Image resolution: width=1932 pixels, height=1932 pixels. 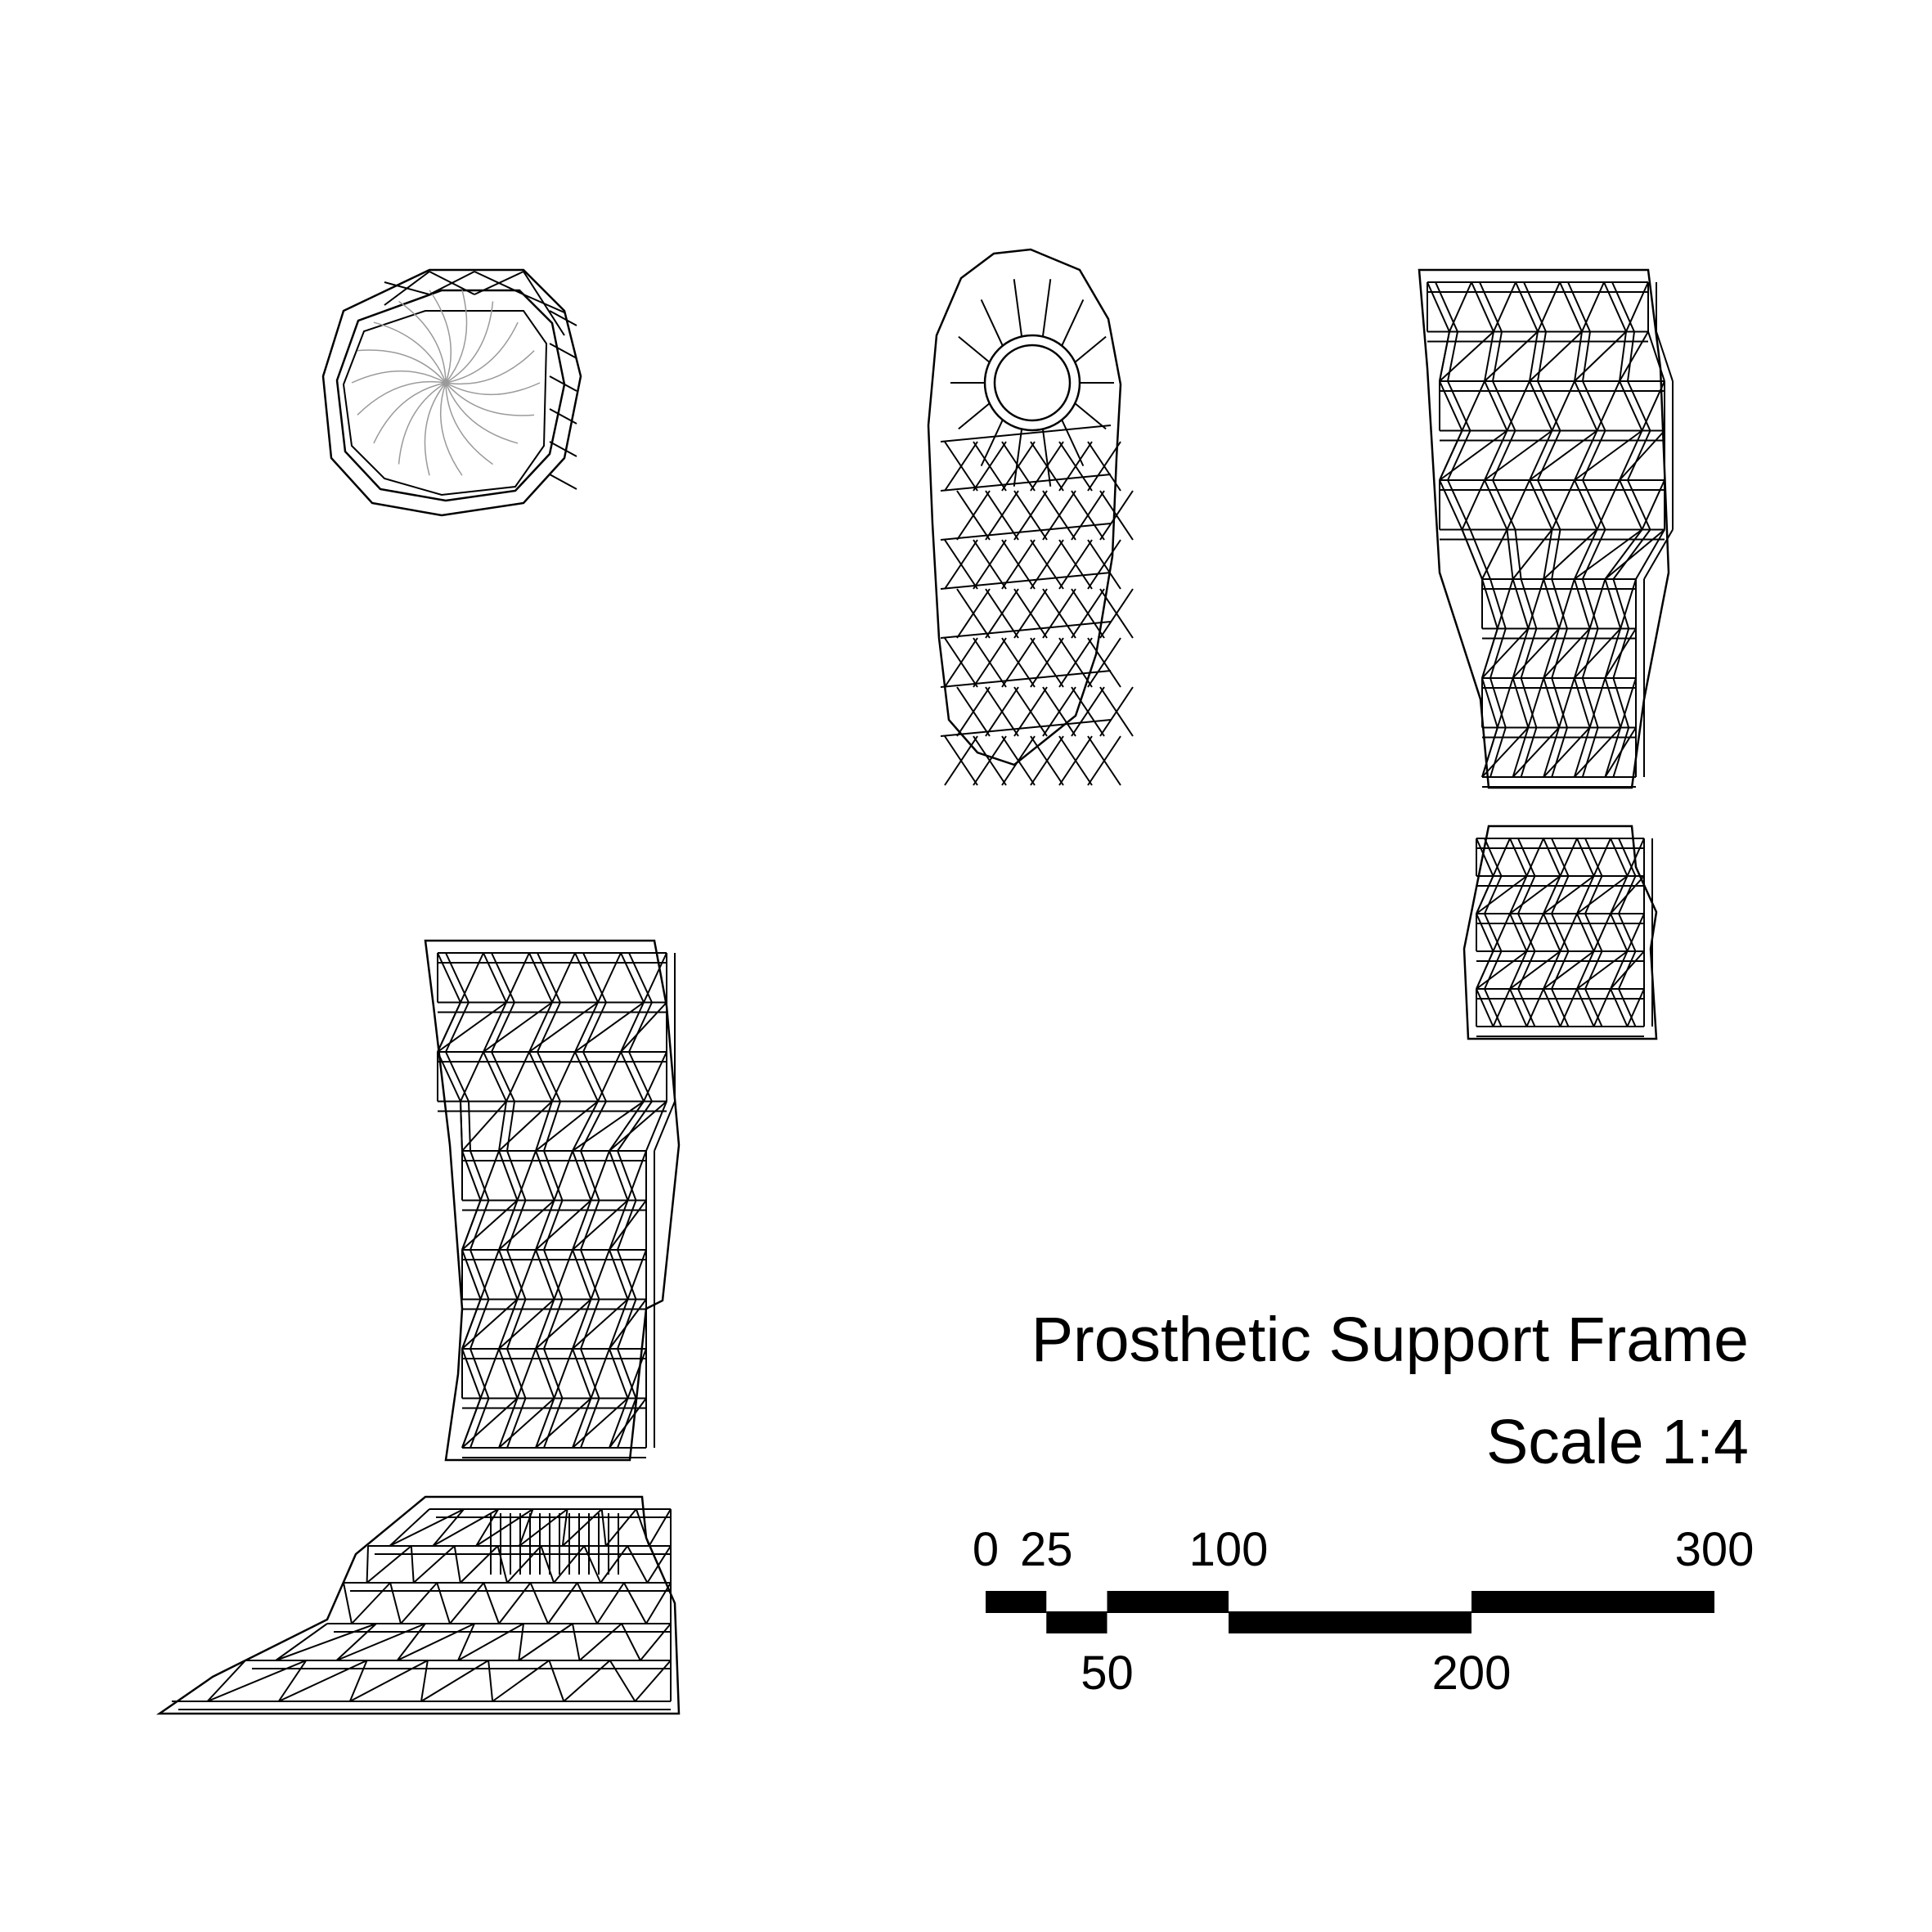 I want to click on scale-tick-top-label: 0, so click(x=986, y=1550).